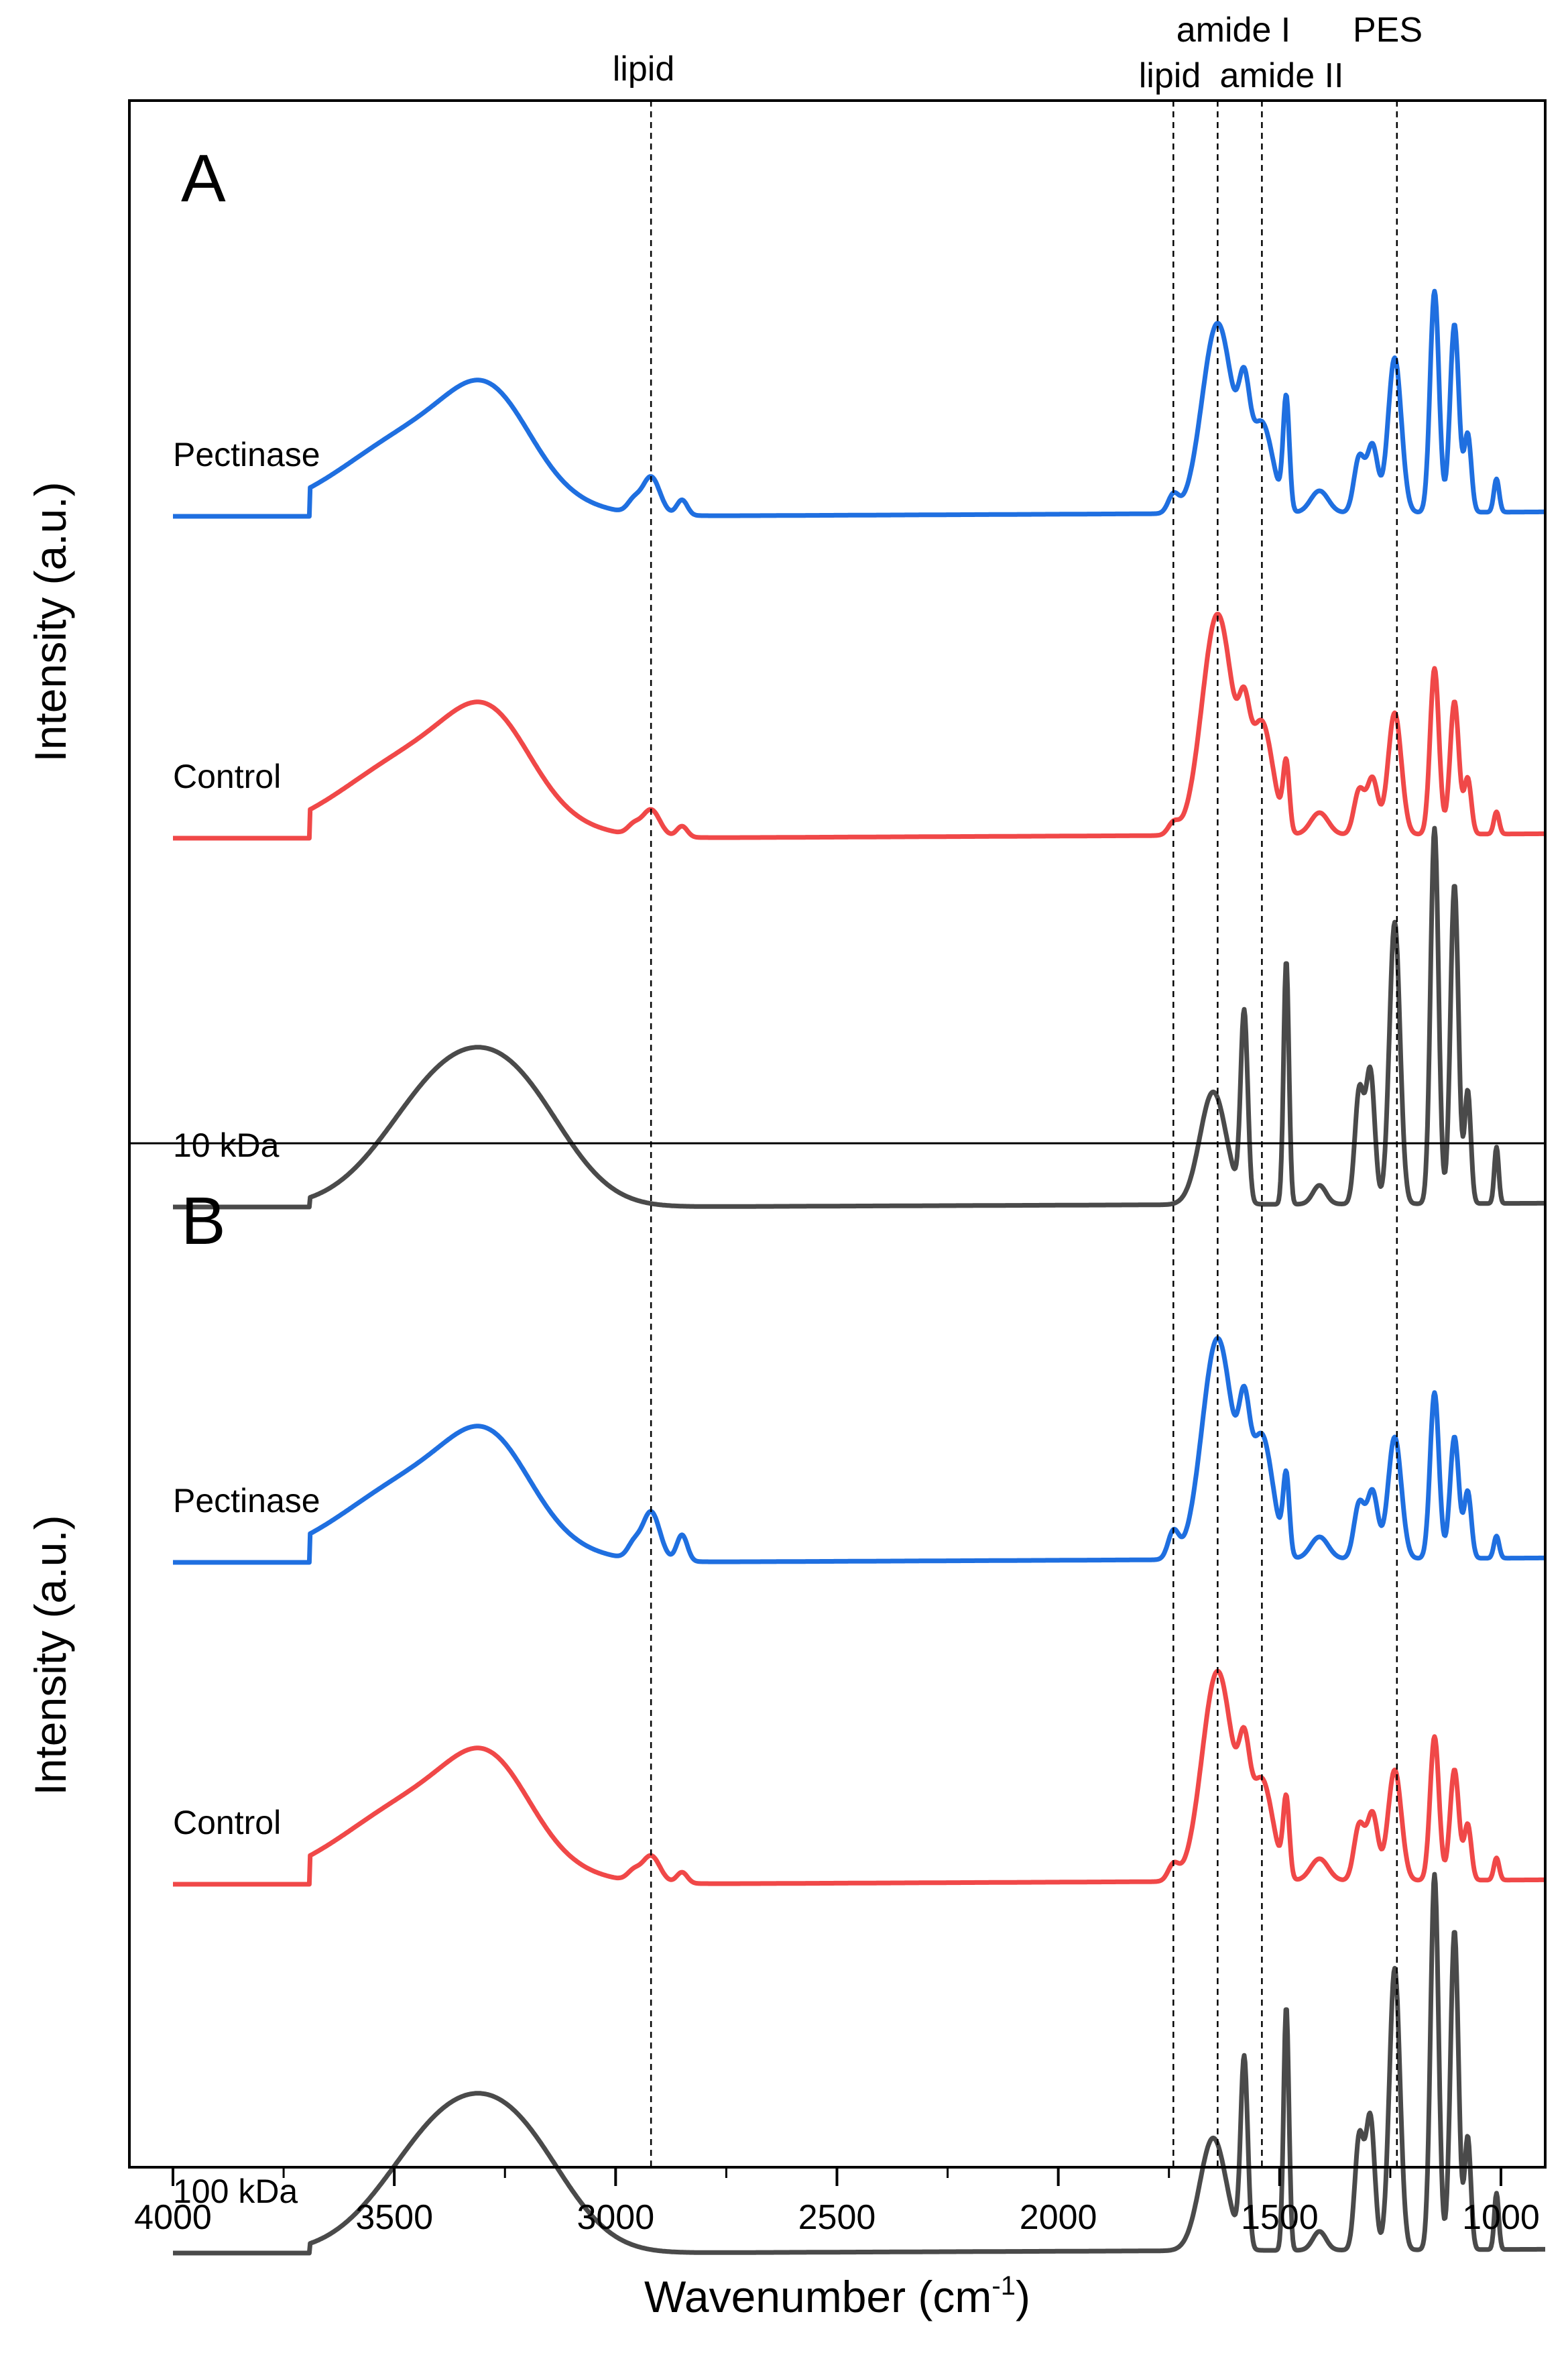  Describe the element at coordinates (203, 1222) in the screenshot. I see `panel-letter: B` at that location.